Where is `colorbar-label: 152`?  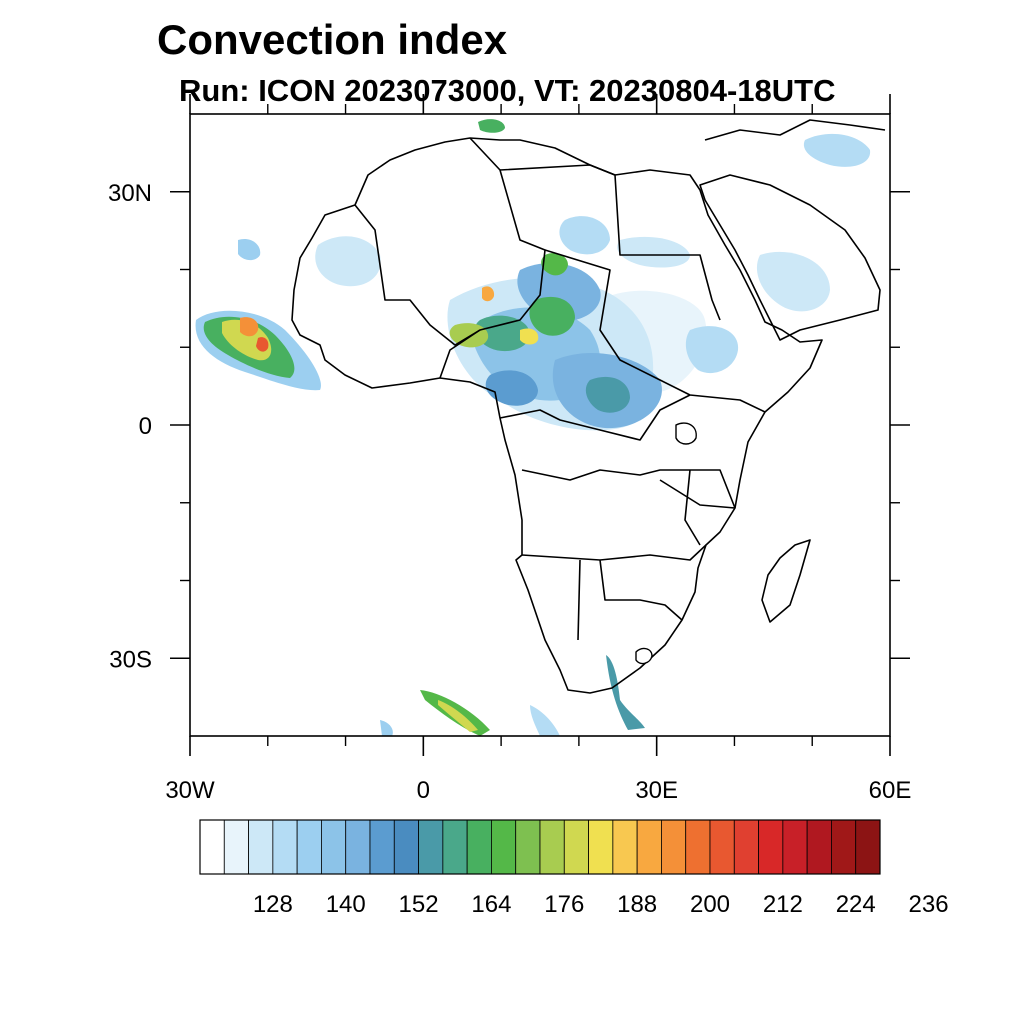 colorbar-label: 152 is located at coordinates (419, 904).